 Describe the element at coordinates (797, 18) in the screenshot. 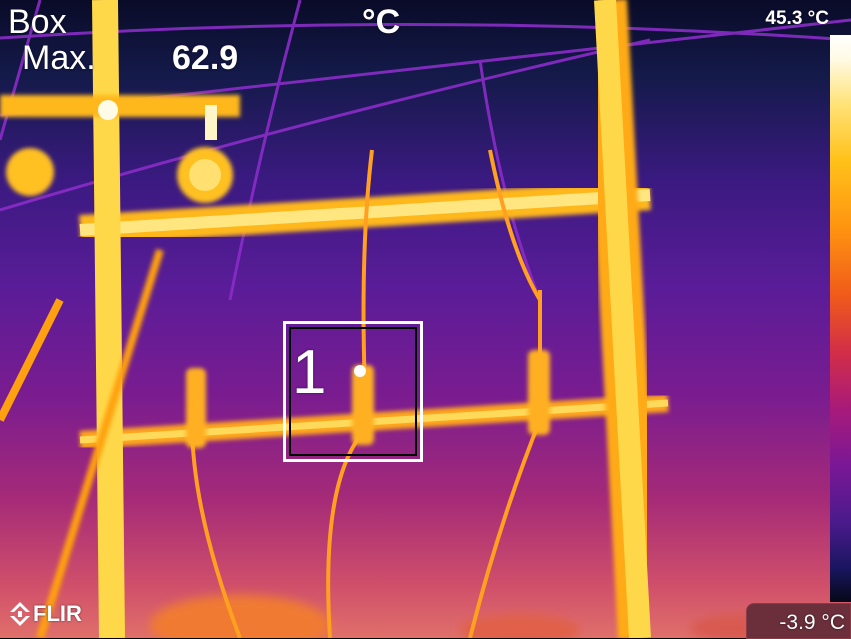

I see `scale-max-temperature: 45.3 °C` at that location.